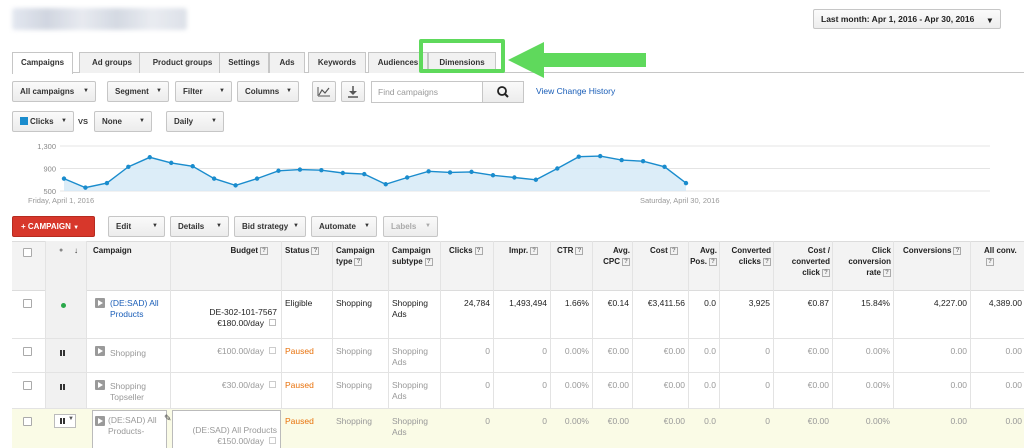  What do you see at coordinates (27, 252) in the screenshot?
I see `select-all-checkbox` at bounding box center [27, 252].